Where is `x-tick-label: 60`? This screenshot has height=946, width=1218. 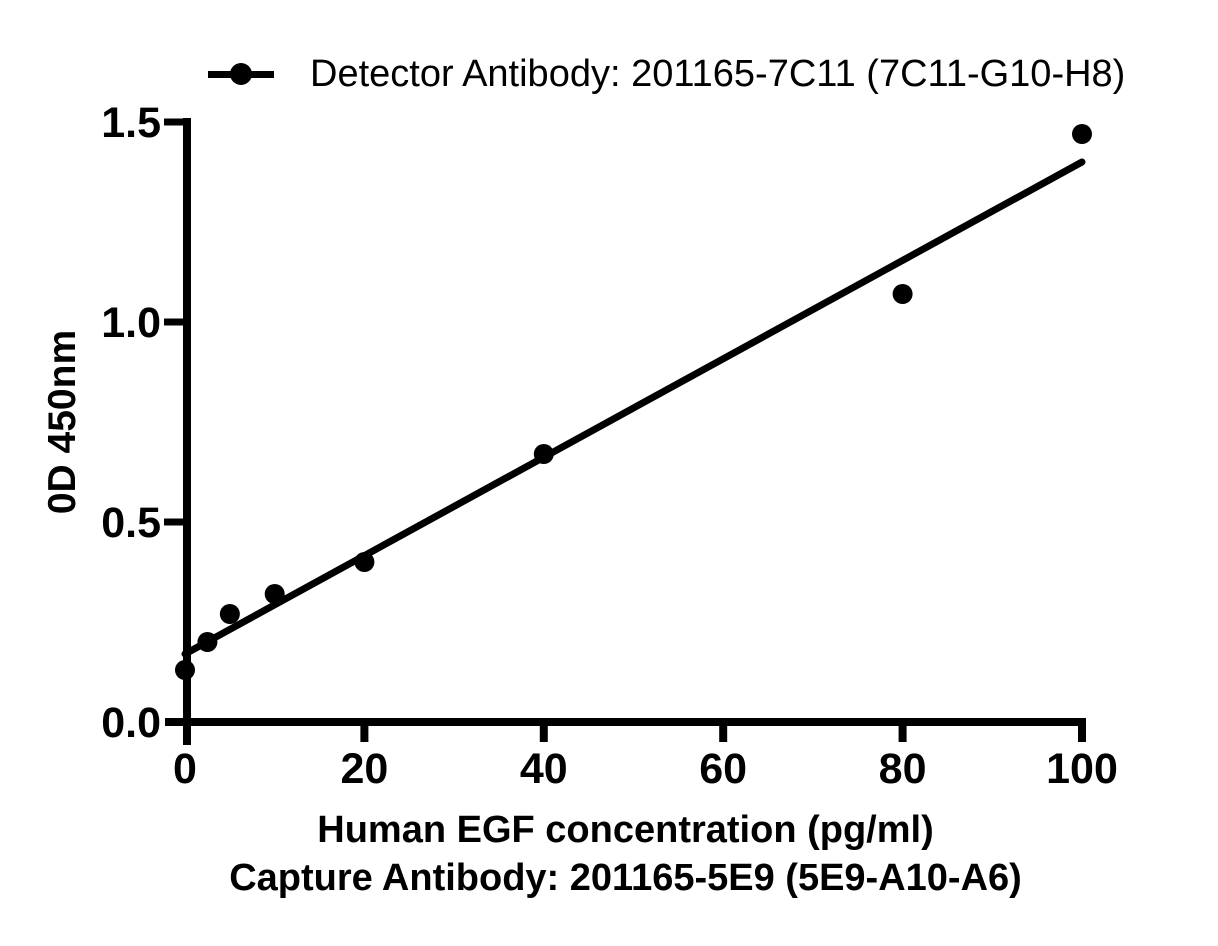
x-tick-label: 60 is located at coordinates (723, 769).